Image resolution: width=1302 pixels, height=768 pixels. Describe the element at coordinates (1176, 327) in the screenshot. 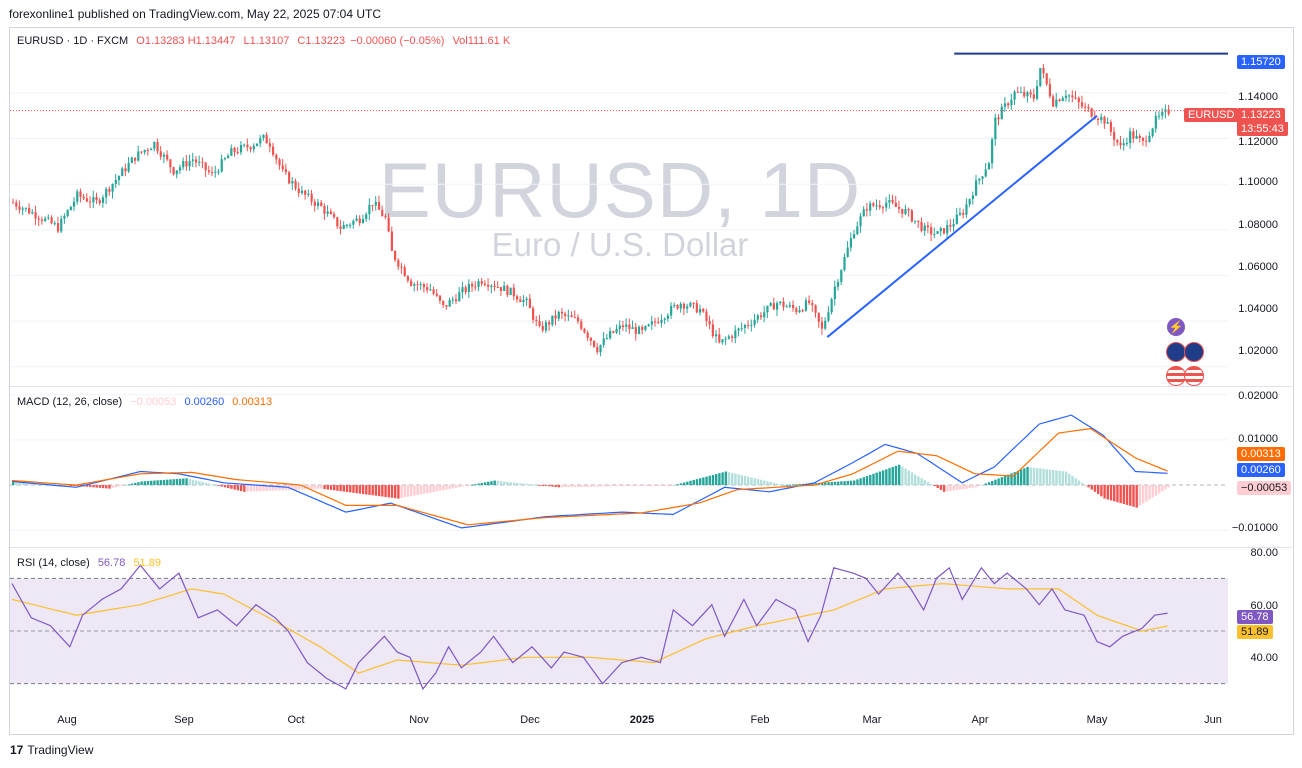

I see `lightning-icon: ⚡` at that location.